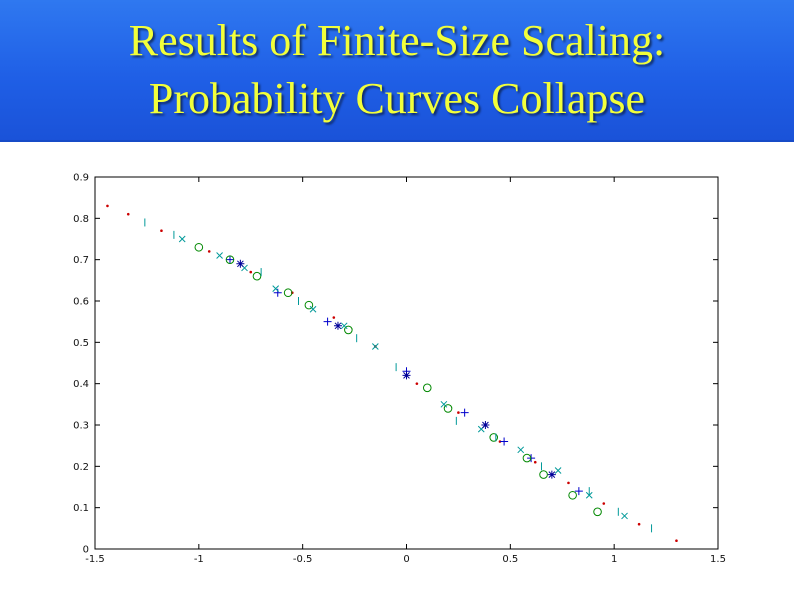  I want to click on y-tick-label: 0.5, so click(81, 343).